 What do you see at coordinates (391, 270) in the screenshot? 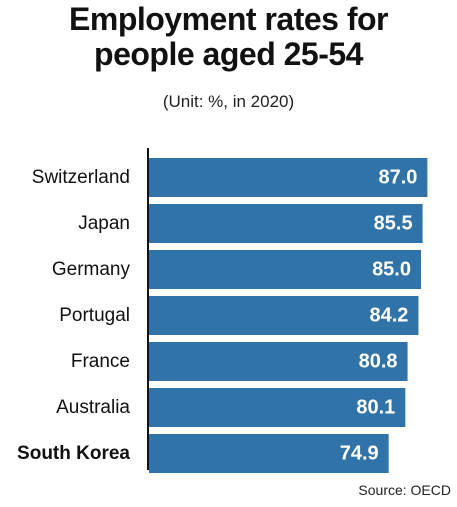
I see `value-label: 85.0` at bounding box center [391, 270].